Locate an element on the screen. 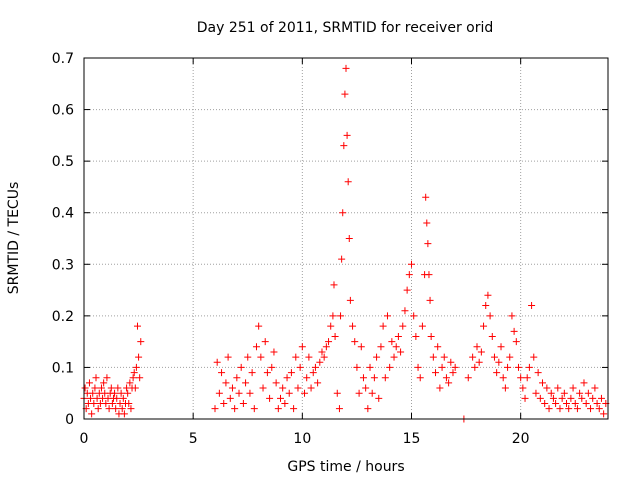 The image size is (640, 480). y-tick-label: 0 is located at coordinates (69, 420).